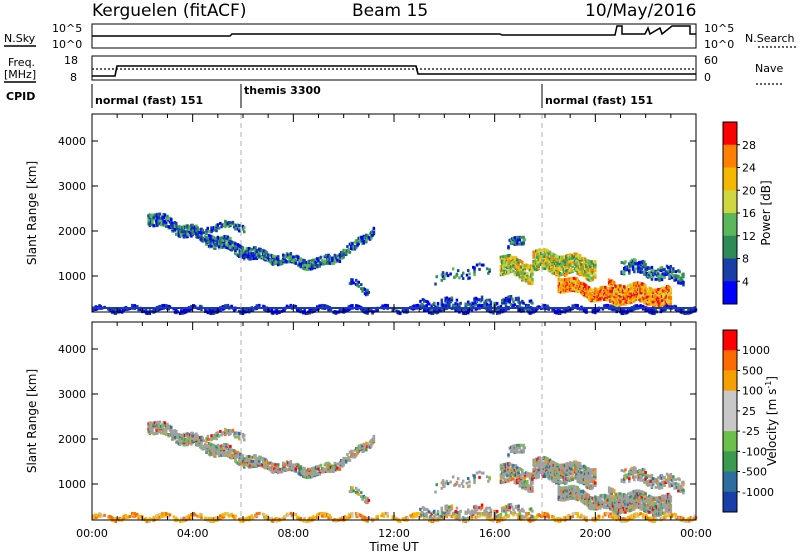 This screenshot has height=554, width=800. What do you see at coordinates (20, 38) in the screenshot?
I see `nsky-label: N.Sky` at bounding box center [20, 38].